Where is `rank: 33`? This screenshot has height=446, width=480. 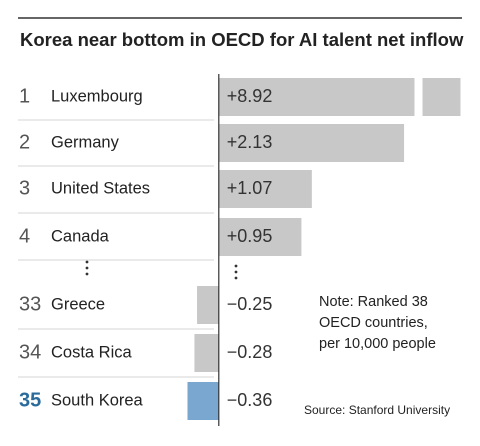 rank: 33 is located at coordinates (30, 304).